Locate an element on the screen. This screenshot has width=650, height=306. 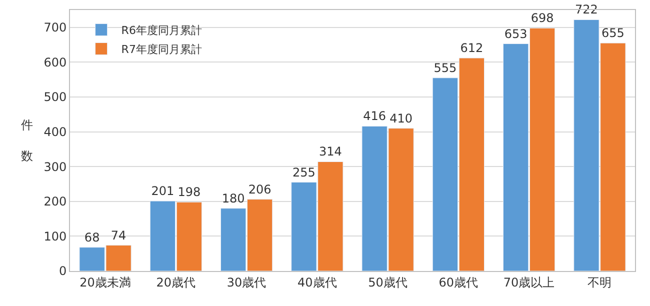
data-label: 206 is located at coordinates (260, 189).